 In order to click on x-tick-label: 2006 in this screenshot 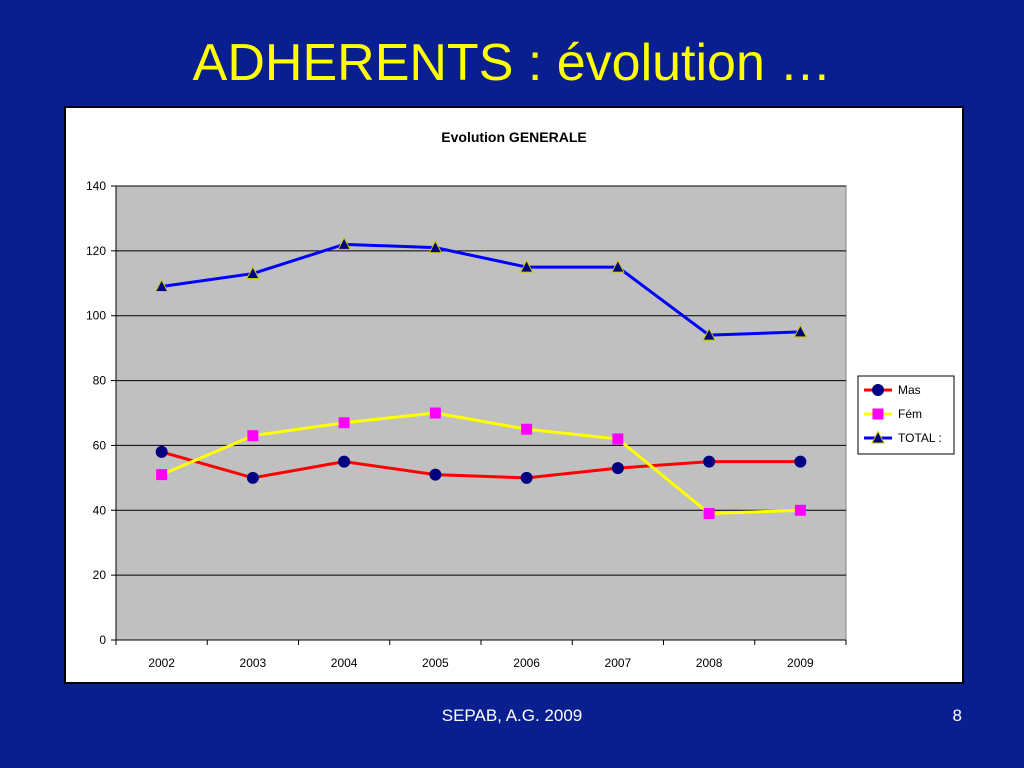, I will do `click(526, 663)`.